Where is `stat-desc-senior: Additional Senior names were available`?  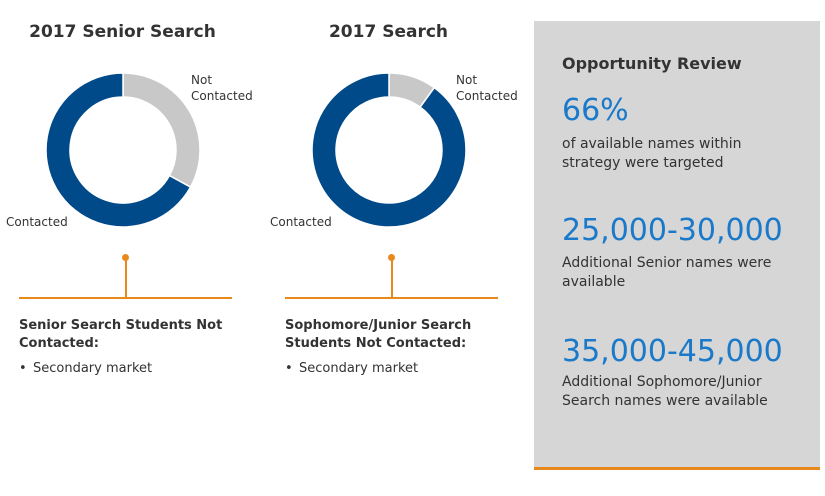
stat-desc-senior: Additional Senior names were available is located at coordinates (667, 272).